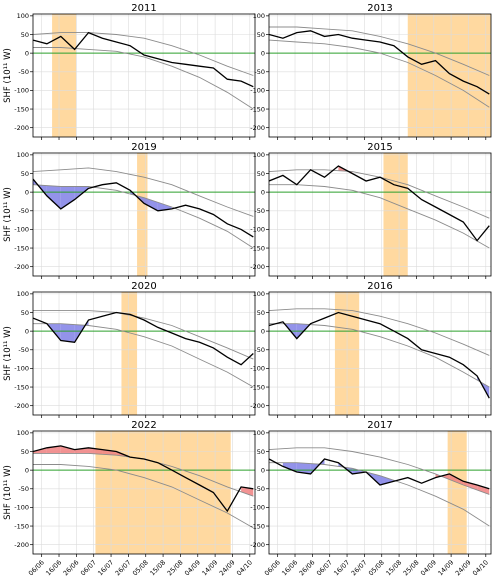 The image size is (500, 582). Describe the element at coordinates (376, 568) in the screenshot. I see `x-tick-label: 05/08` at that location.